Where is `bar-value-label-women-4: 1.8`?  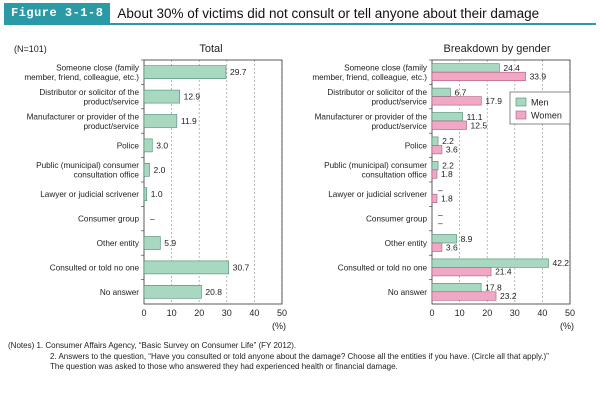 bar-value-label-women-4: 1.8 is located at coordinates (447, 174).